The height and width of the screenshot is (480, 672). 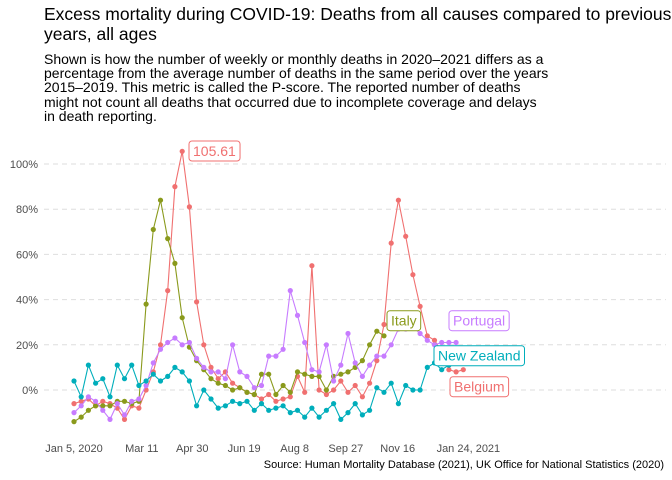 I want to click on y-tick-label: 20%, so click(x=27, y=346).